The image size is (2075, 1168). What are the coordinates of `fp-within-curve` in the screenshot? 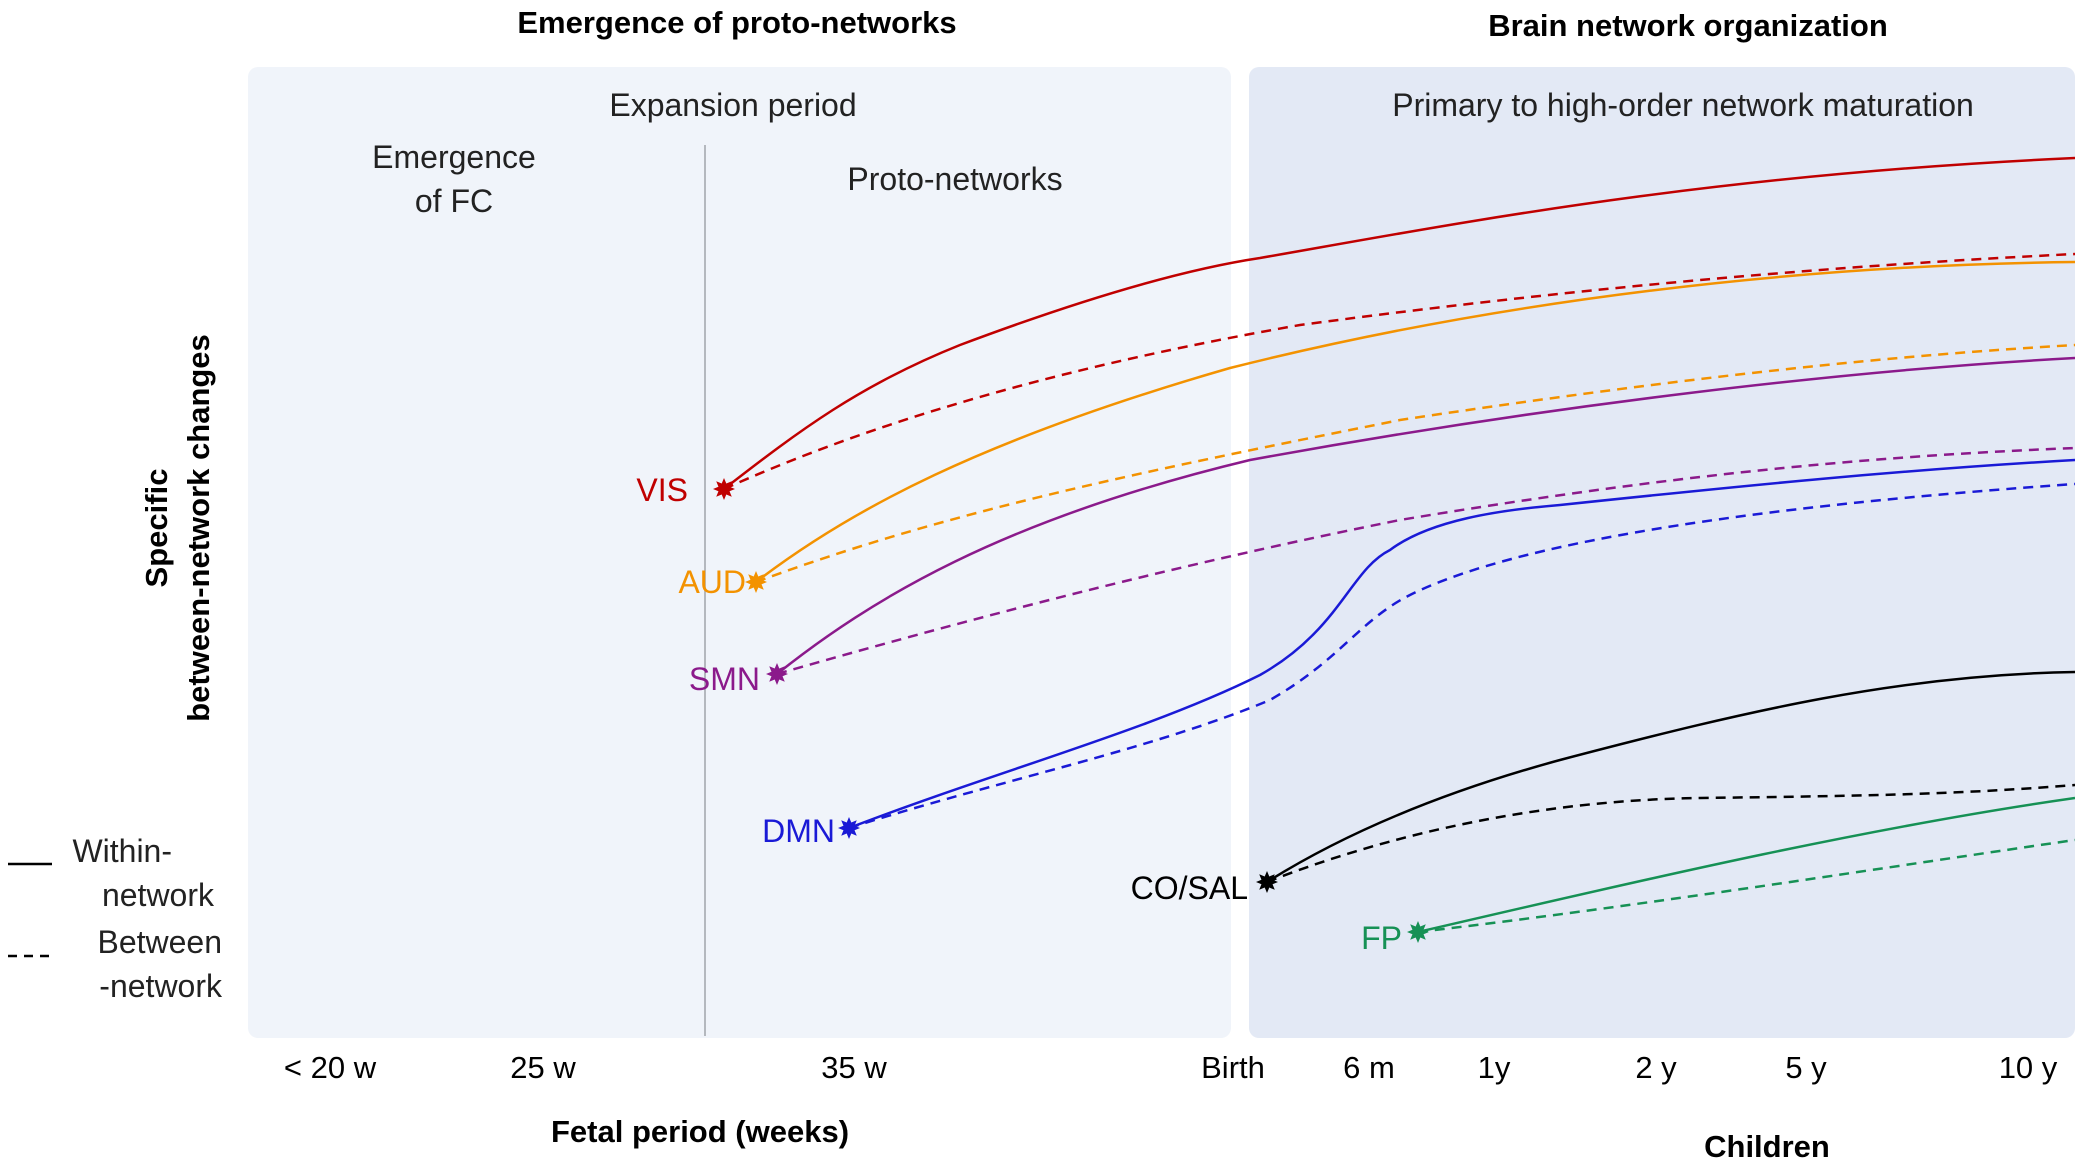 It's located at (1746, 865).